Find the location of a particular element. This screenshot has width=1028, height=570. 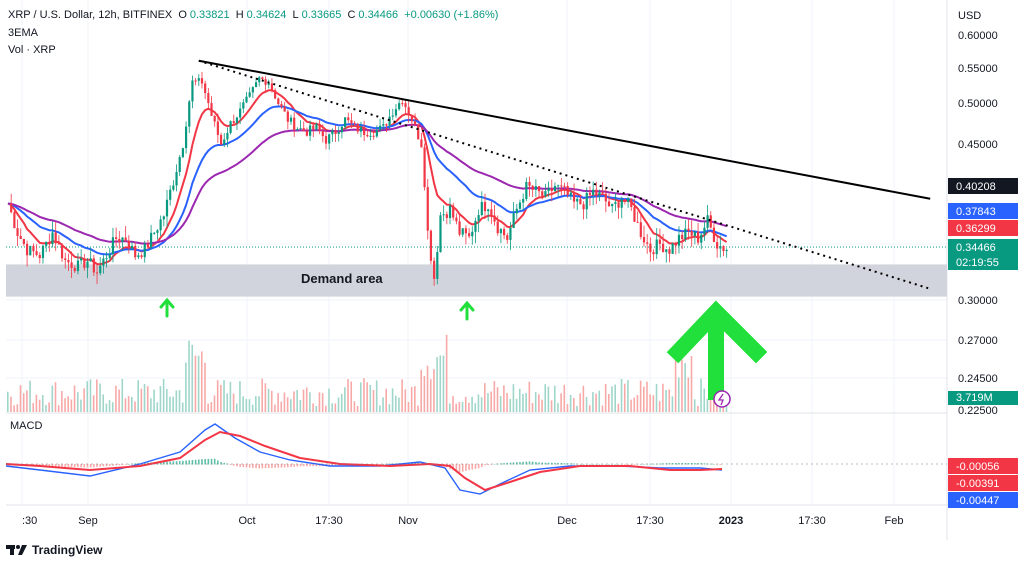

volume-badge-text: 3.719M is located at coordinates (974, 398).